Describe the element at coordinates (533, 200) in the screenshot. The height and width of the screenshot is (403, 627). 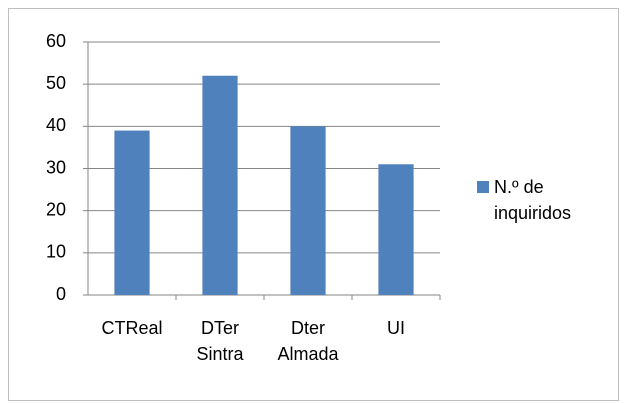
I see `legend-label: N.º de inquiridos` at that location.